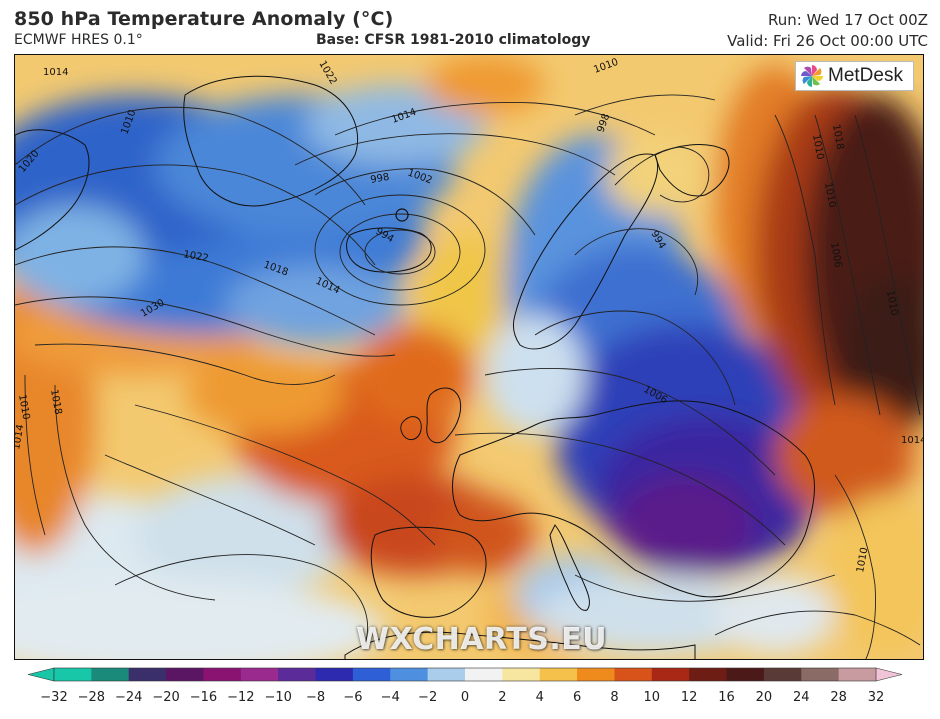 The width and height of the screenshot is (940, 719). What do you see at coordinates (465, 697) in the screenshot?
I see `colorbar-tick-label: 0` at bounding box center [465, 697].